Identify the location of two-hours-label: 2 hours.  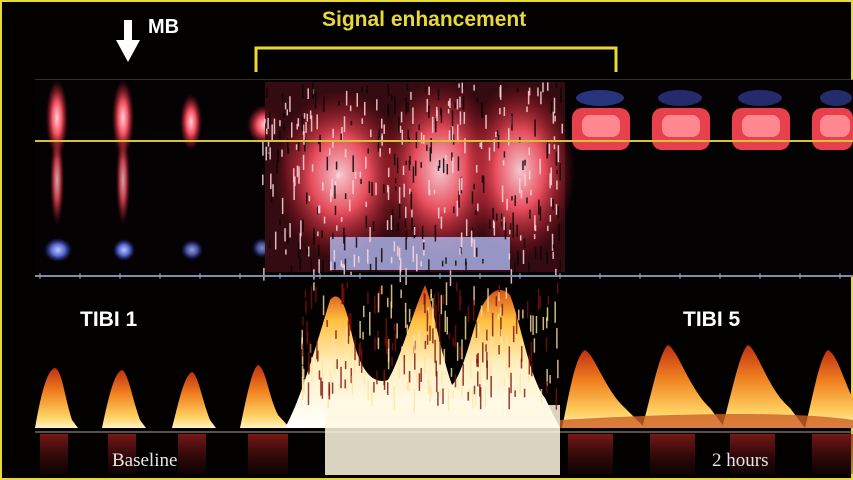
(740, 460).